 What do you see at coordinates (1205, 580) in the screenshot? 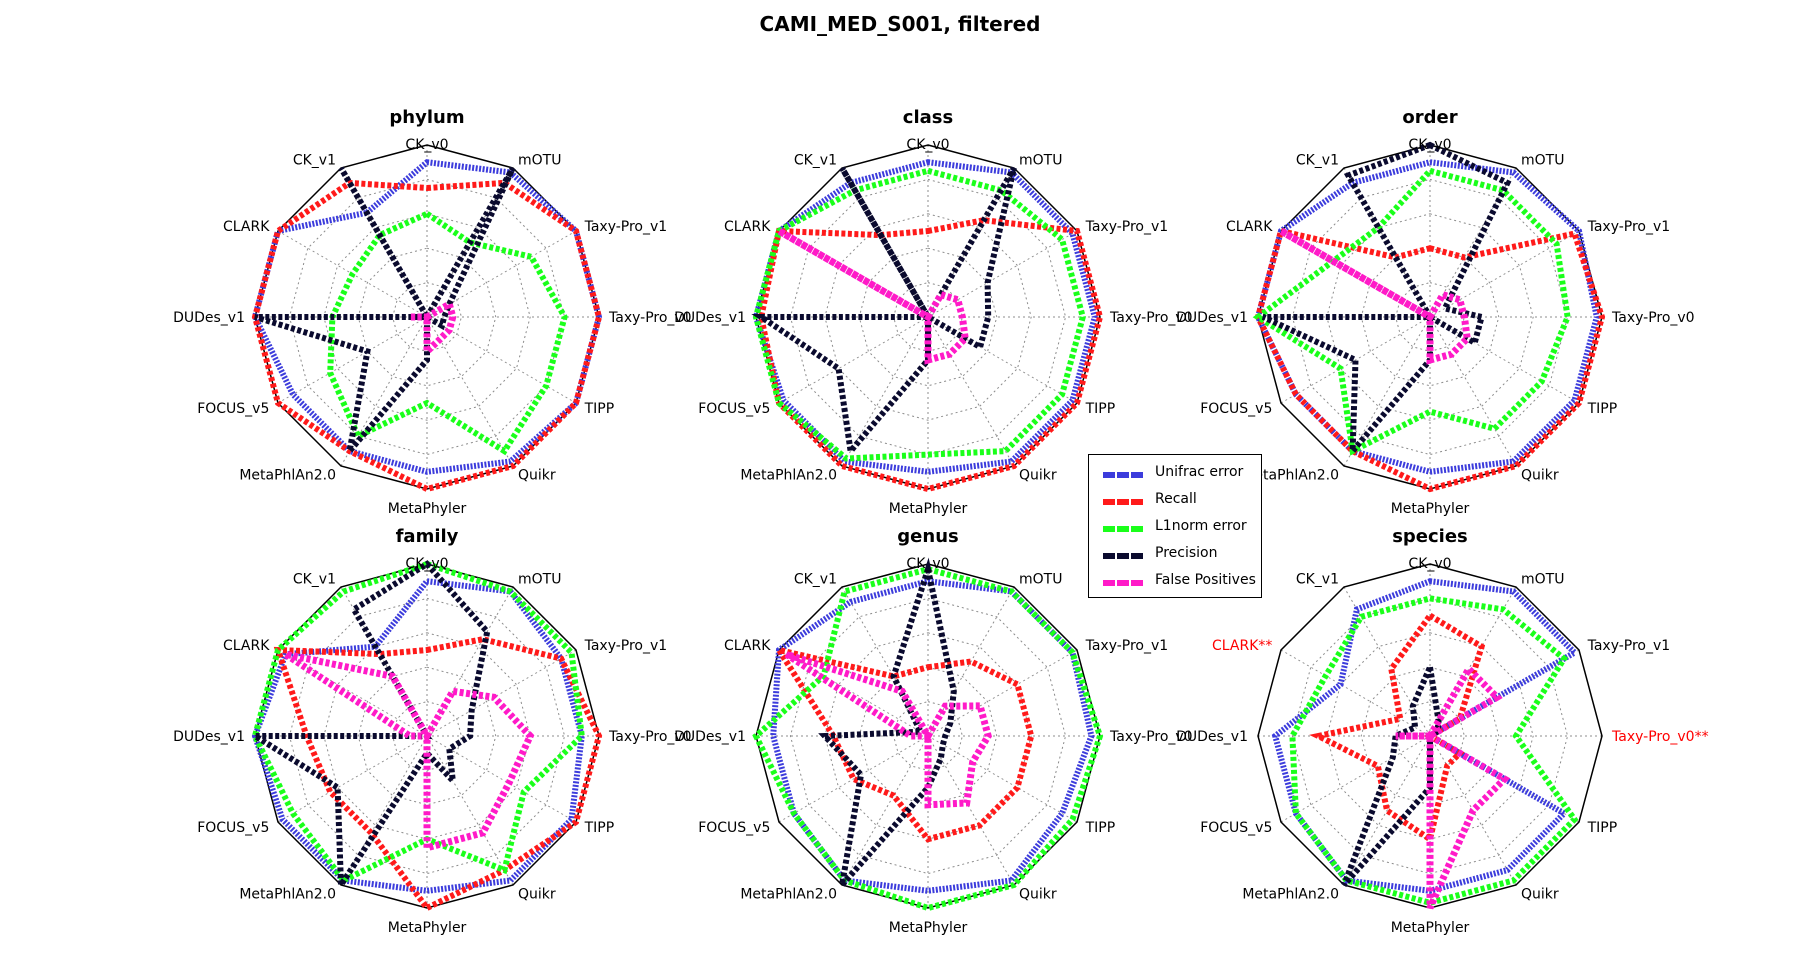
I see `legend-label-false-positives: False Positives` at bounding box center [1205, 580].